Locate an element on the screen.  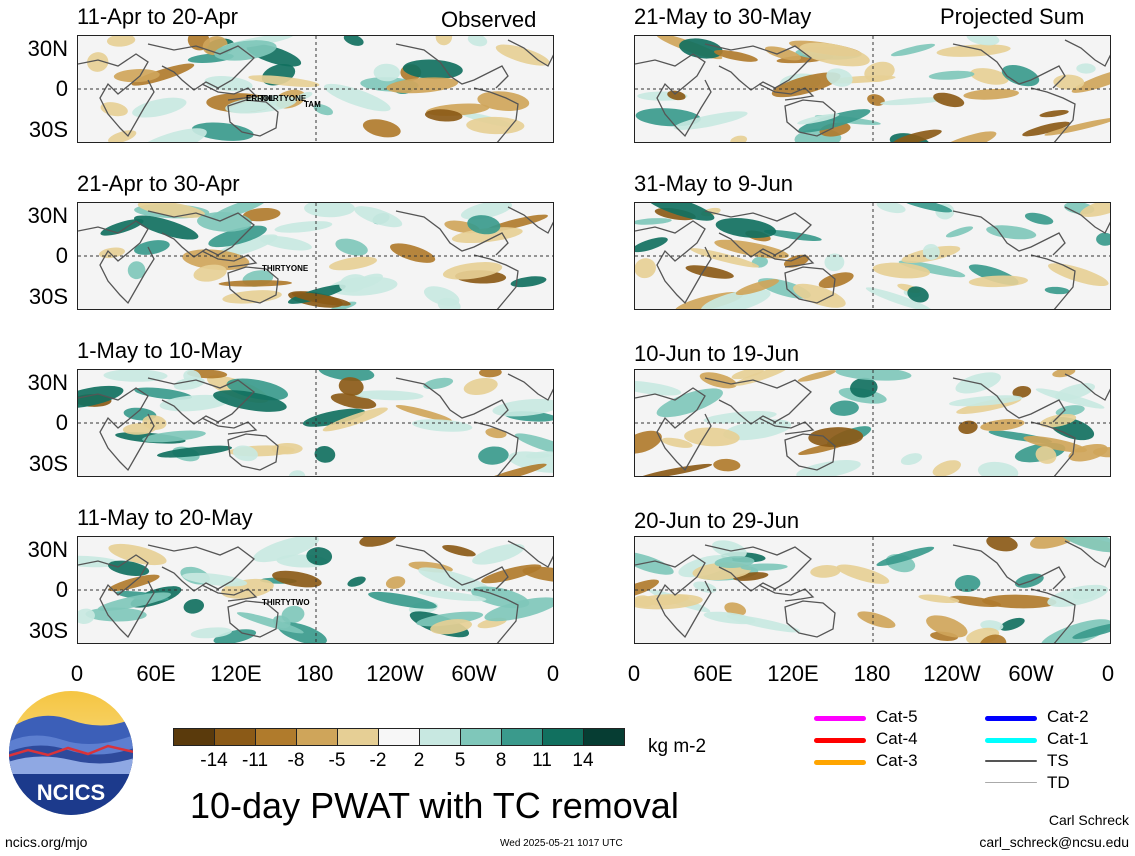
storm-label: TAM is located at coordinates (312, 104).